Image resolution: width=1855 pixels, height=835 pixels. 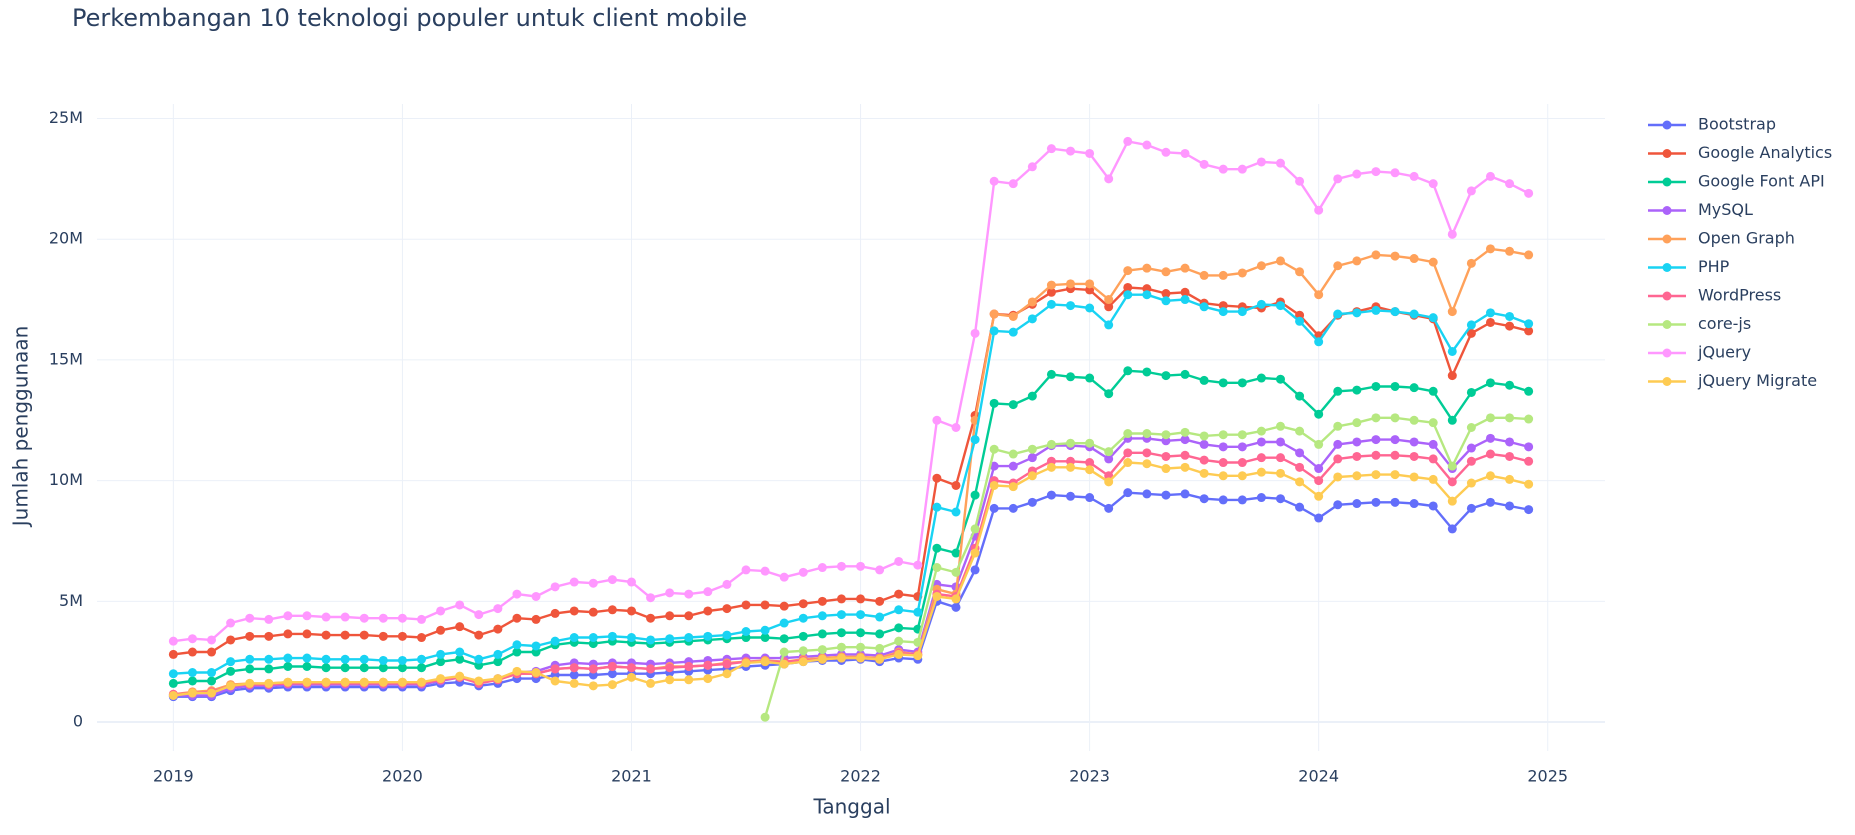 What do you see at coordinates (631, 776) in the screenshot?
I see `x-tick-label: 2021` at bounding box center [631, 776].